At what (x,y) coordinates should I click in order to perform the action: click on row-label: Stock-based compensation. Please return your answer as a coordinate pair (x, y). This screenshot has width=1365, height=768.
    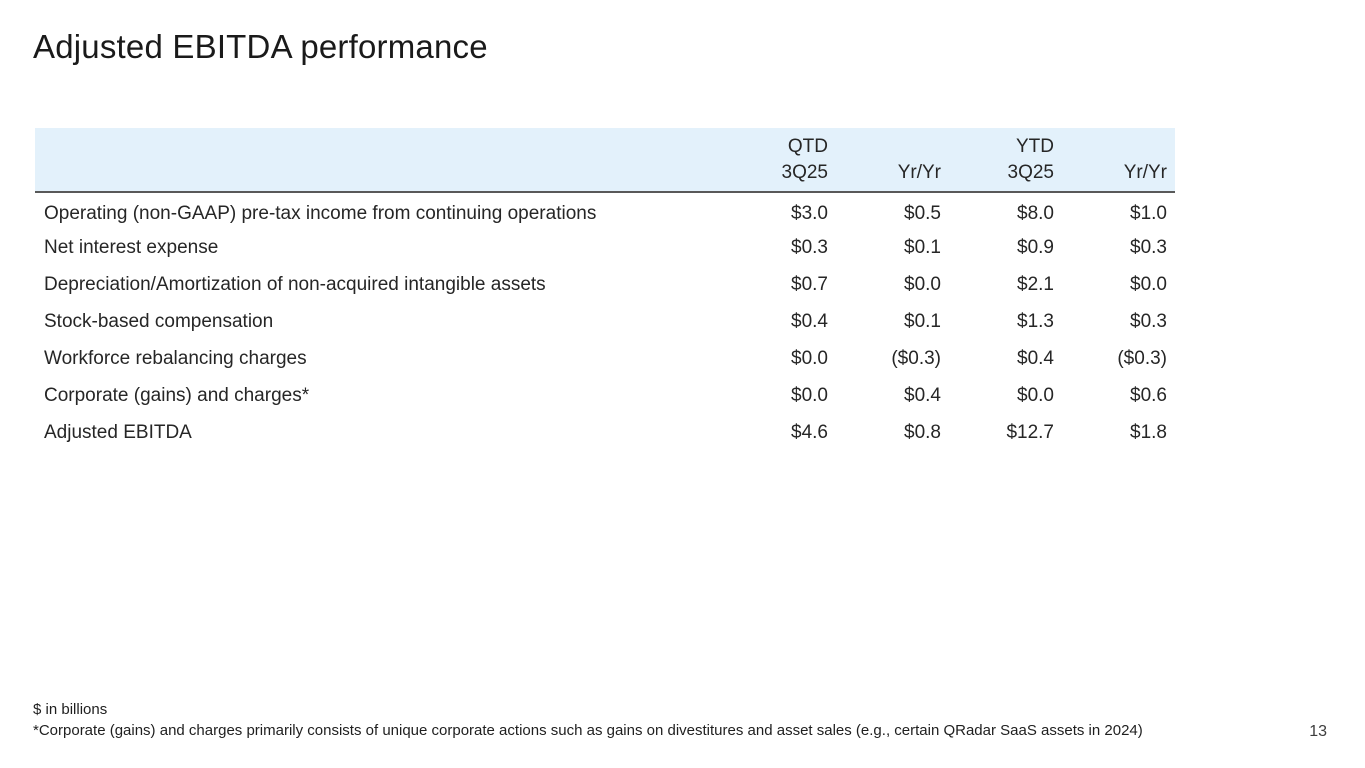
    Looking at the image, I should click on (159, 321).